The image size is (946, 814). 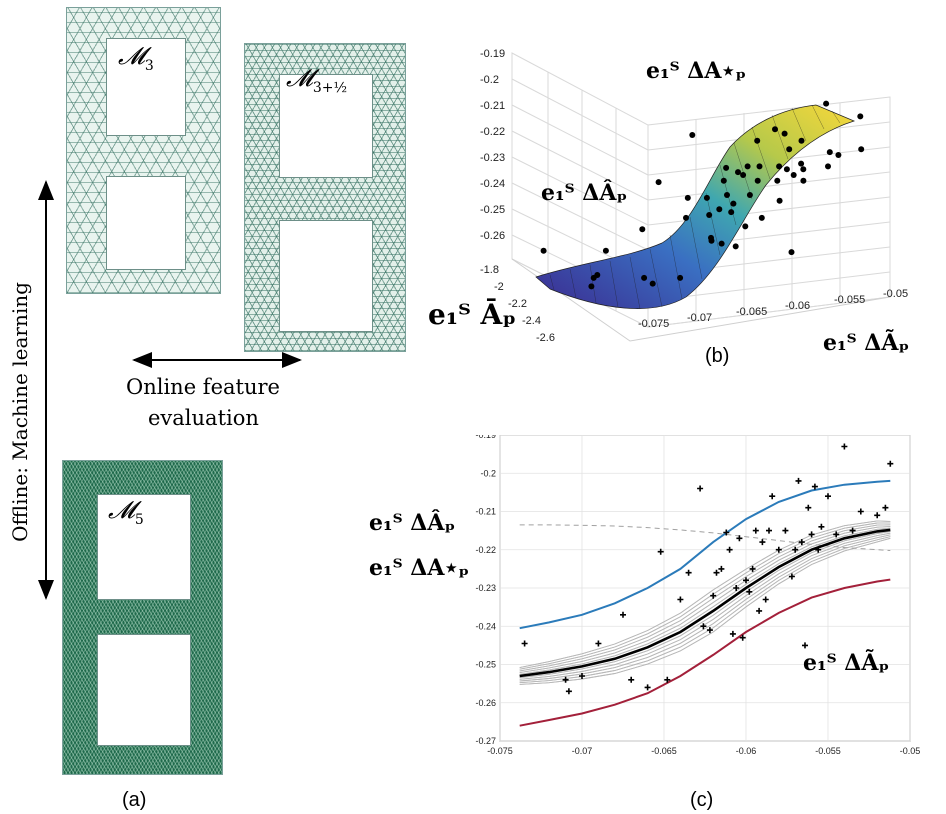 What do you see at coordinates (702, 195) in the screenshot?
I see `scatter-points-3d` at bounding box center [702, 195].